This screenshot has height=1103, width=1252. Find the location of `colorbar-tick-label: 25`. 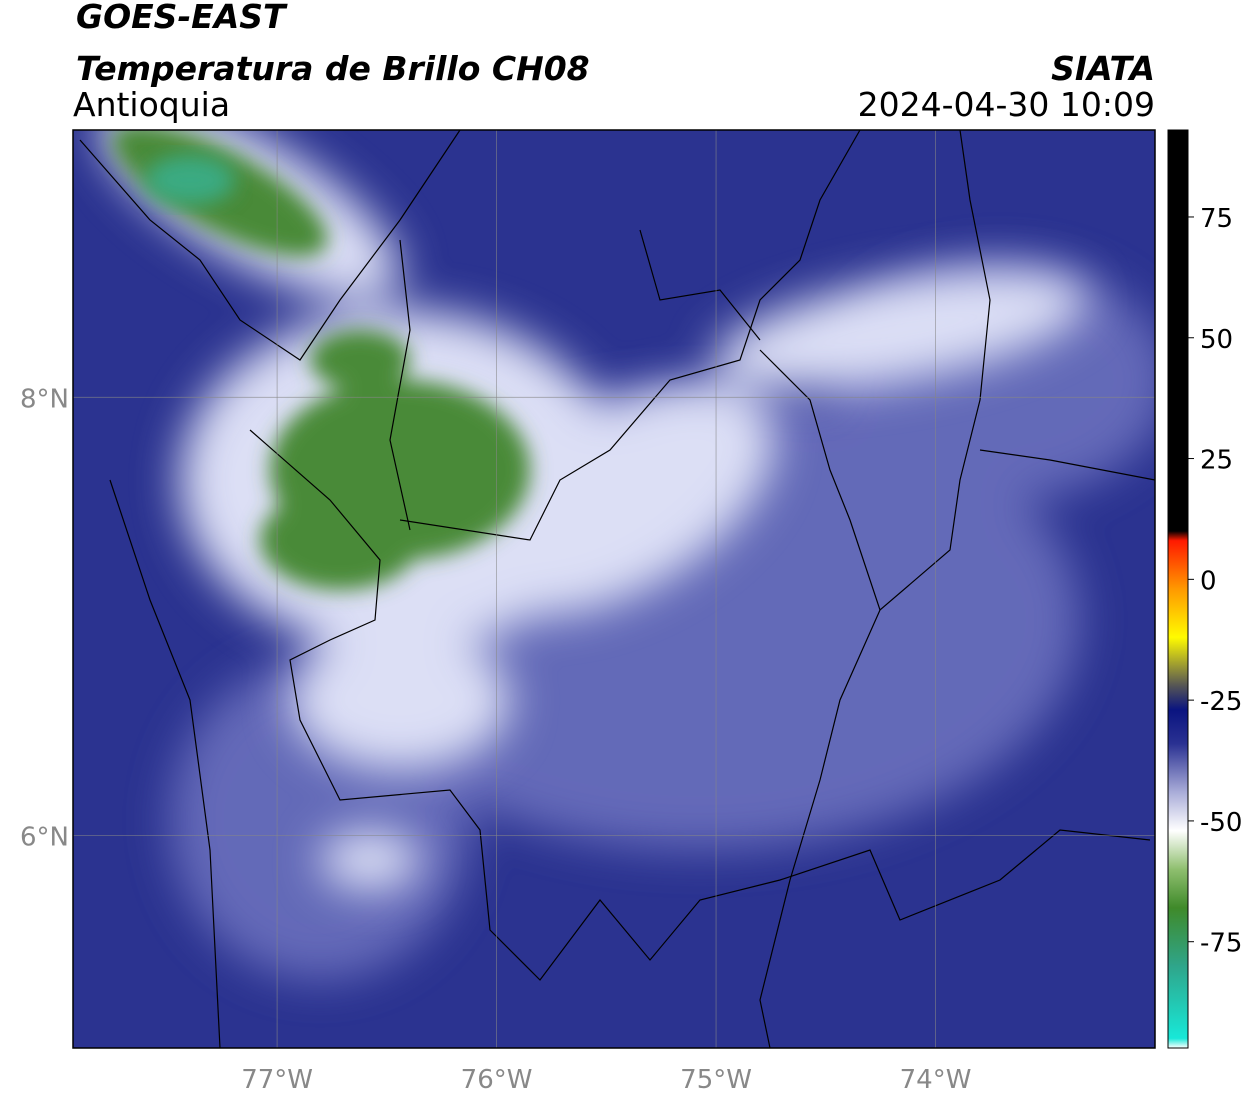

colorbar-tick-label: 25 is located at coordinates (1216, 461).